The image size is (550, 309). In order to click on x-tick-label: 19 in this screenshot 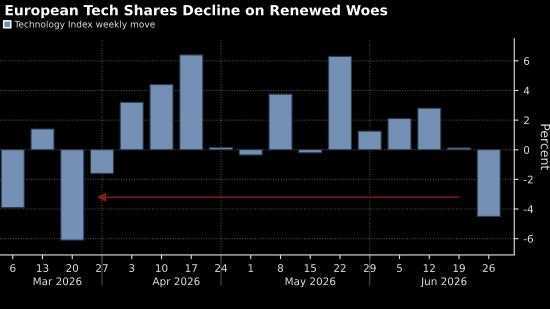, I will do `click(459, 268)`.